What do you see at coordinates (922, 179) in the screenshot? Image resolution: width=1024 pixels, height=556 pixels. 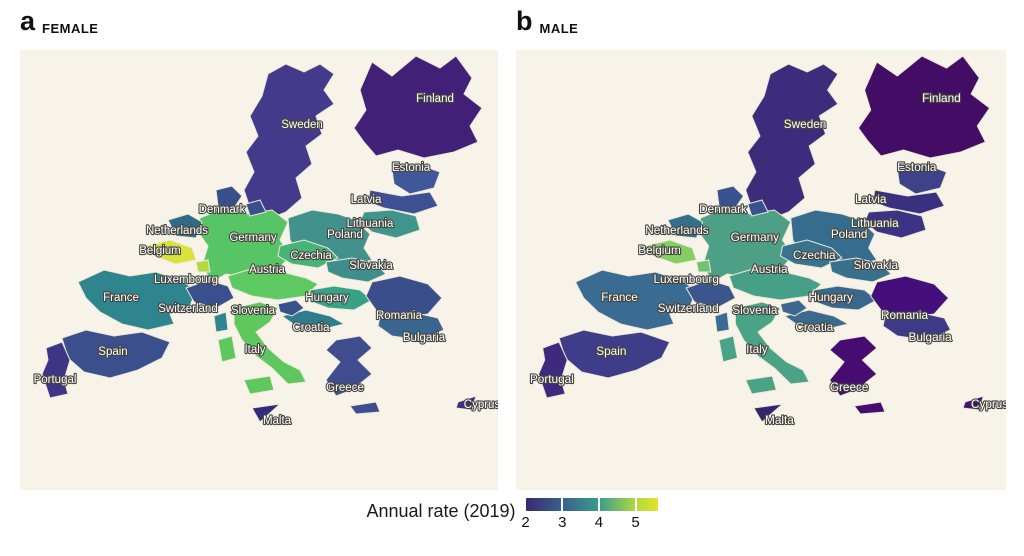 I see `country-estonia-male` at bounding box center [922, 179].